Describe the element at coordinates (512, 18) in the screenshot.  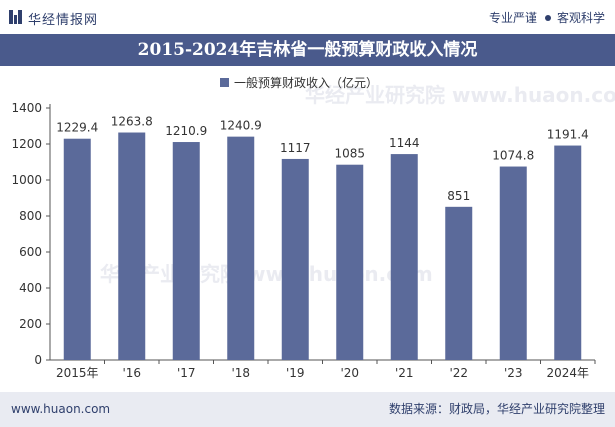
I see `slogan-left: 专业严谨` at that location.